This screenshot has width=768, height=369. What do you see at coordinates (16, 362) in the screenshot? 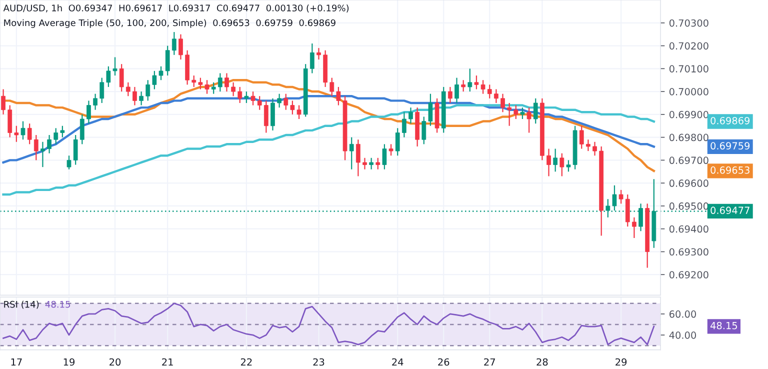
I see `x-tick-label: 17` at bounding box center [16, 362].